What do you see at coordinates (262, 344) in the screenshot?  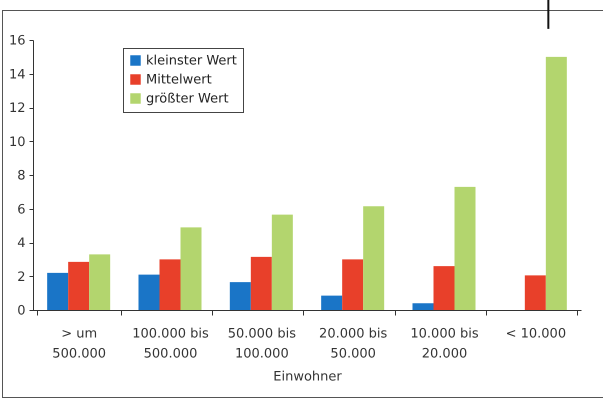 I see `x-tick-label: 50.000 bis 100.000` at bounding box center [262, 344].